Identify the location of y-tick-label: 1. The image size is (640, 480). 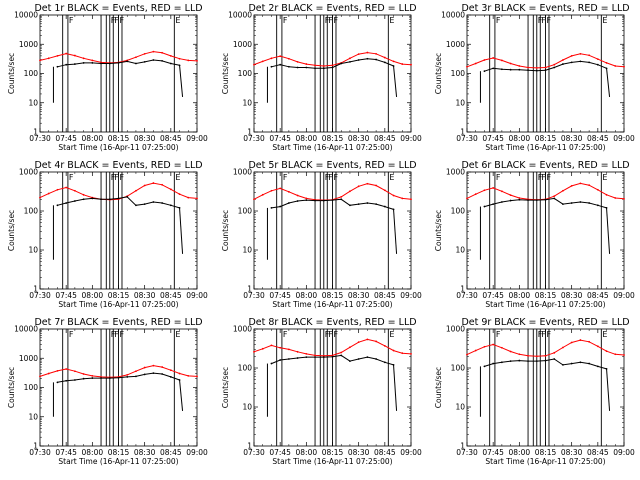
(249, 289).